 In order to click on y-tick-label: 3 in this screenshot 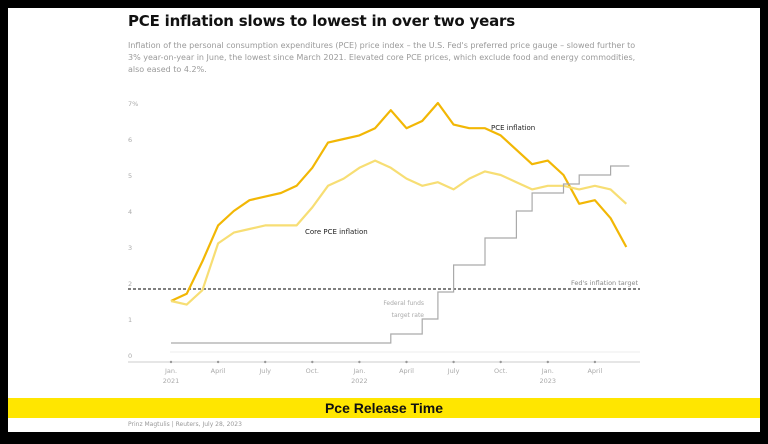, I will do `click(130, 248)`.